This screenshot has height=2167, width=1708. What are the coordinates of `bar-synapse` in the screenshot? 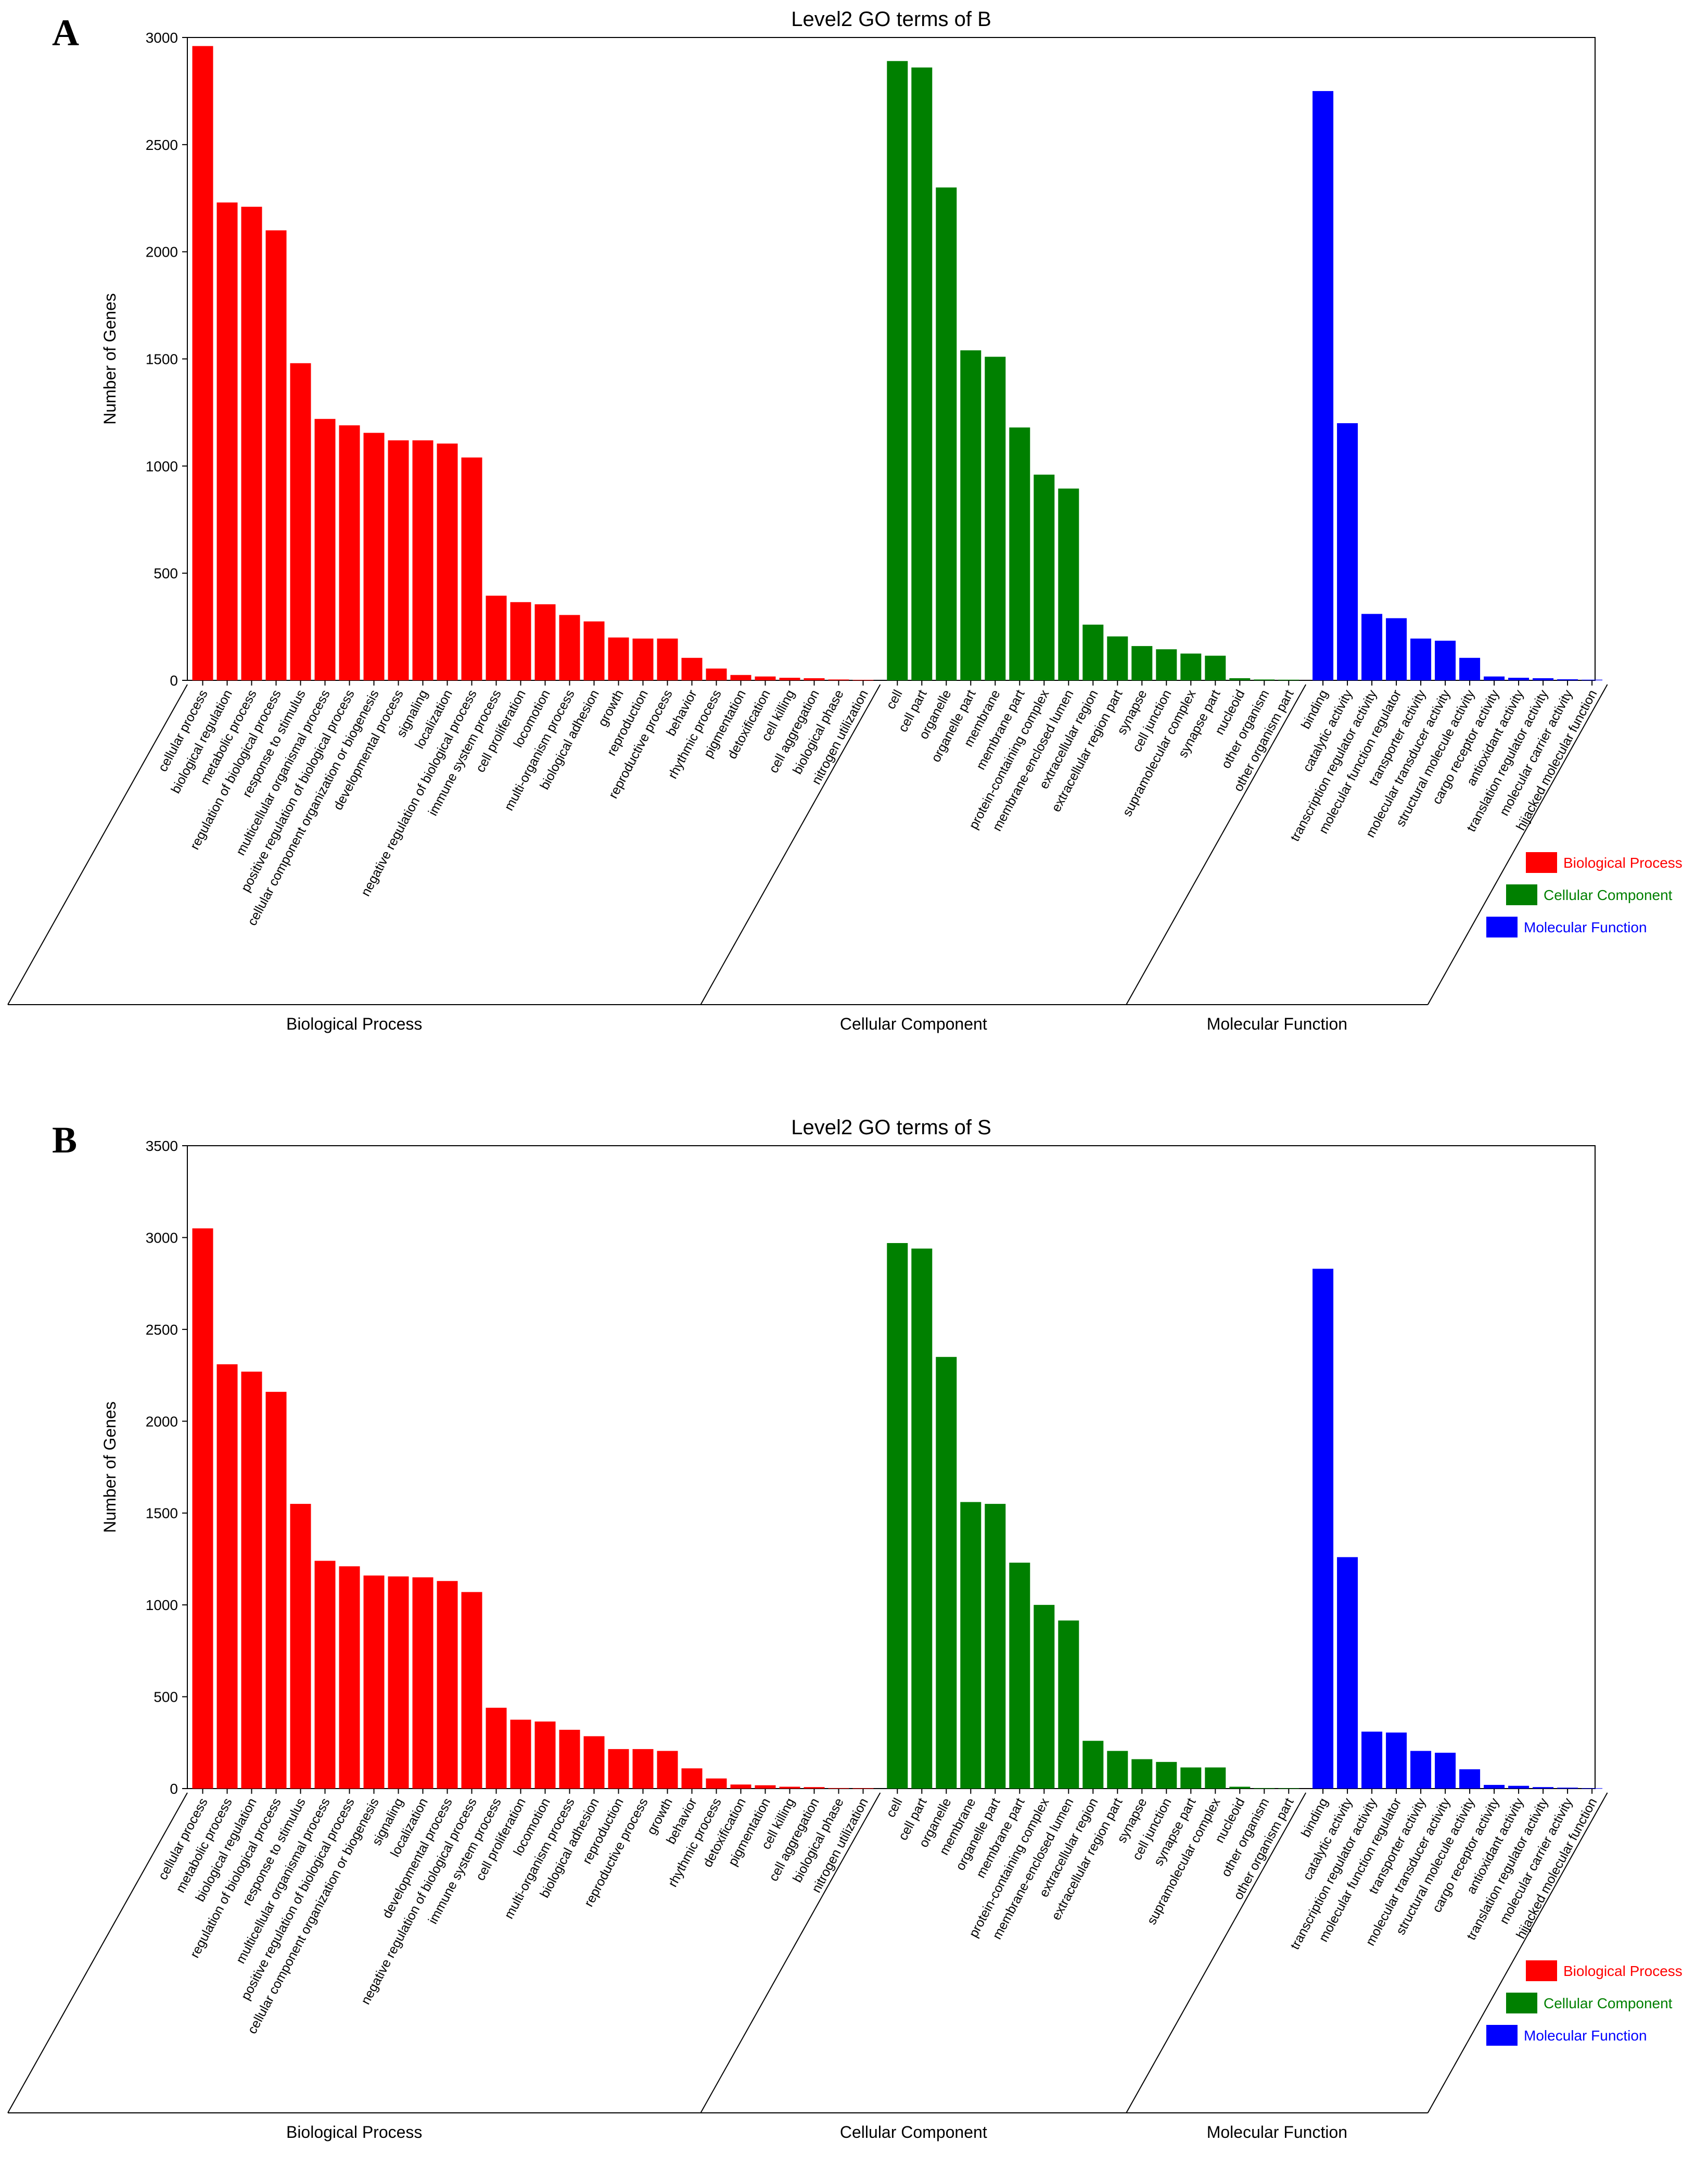 It's located at (1142, 1774).